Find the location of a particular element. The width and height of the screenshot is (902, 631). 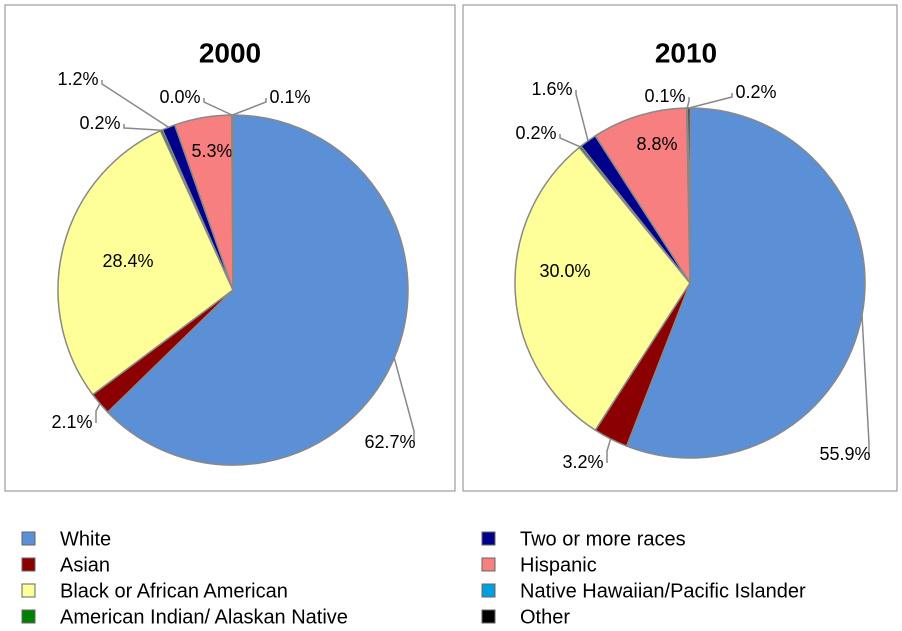

data-label: 0.0% is located at coordinates (179, 97).